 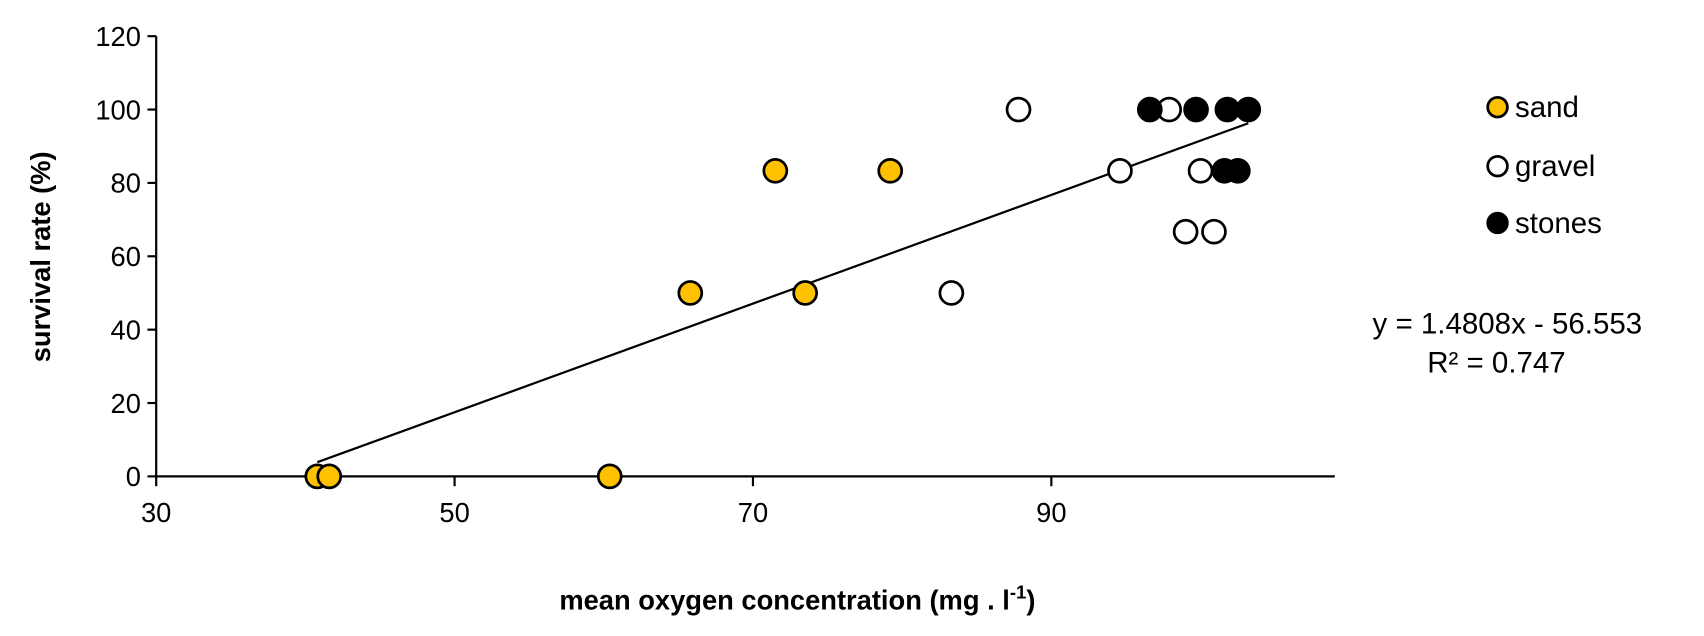 What do you see at coordinates (454, 512) in the screenshot?
I see `x-tick-label: 50` at bounding box center [454, 512].